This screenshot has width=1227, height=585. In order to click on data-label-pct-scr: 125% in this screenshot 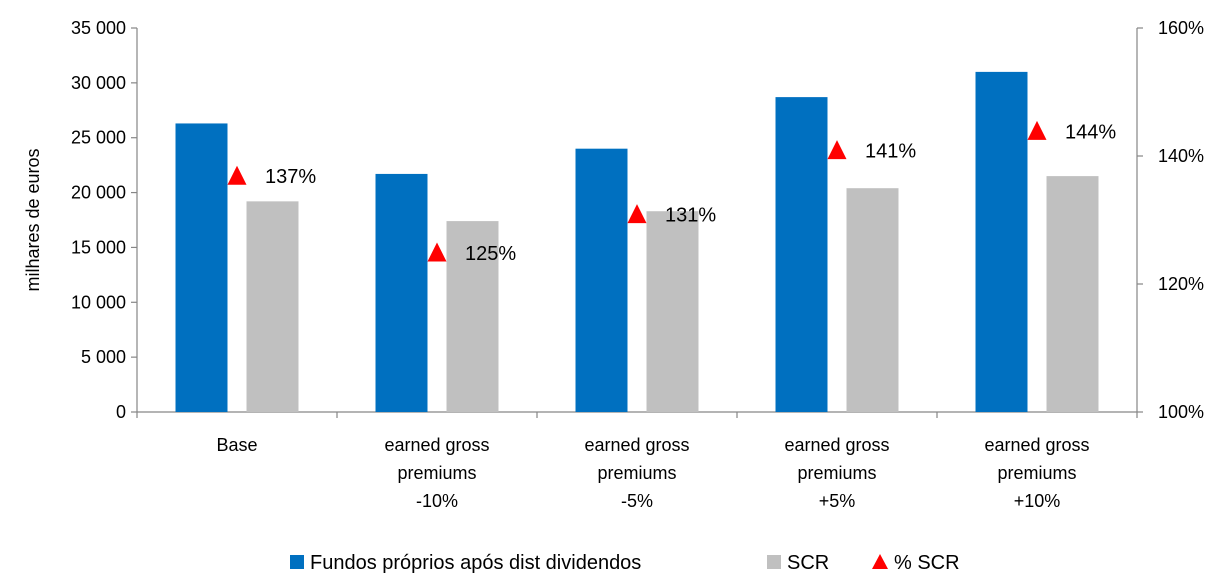, I will do `click(490, 254)`.